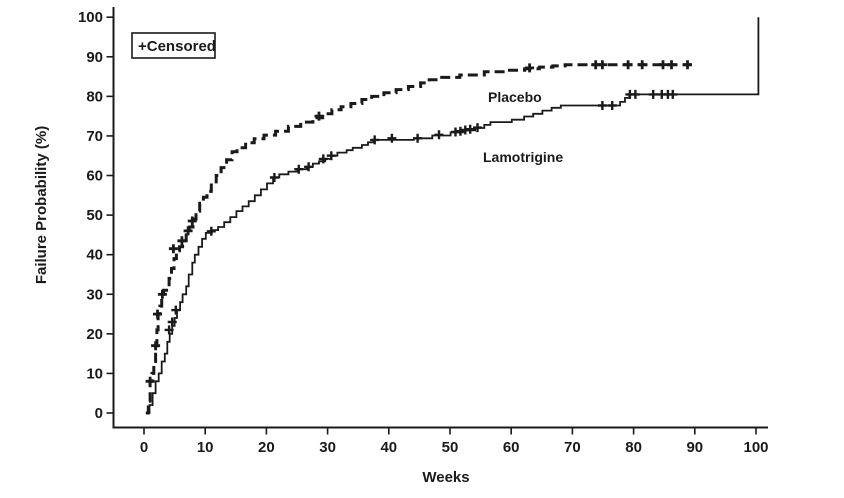 The height and width of the screenshot is (498, 844). What do you see at coordinates (90, 17) in the screenshot?
I see `y-tick-label: 100` at bounding box center [90, 17].